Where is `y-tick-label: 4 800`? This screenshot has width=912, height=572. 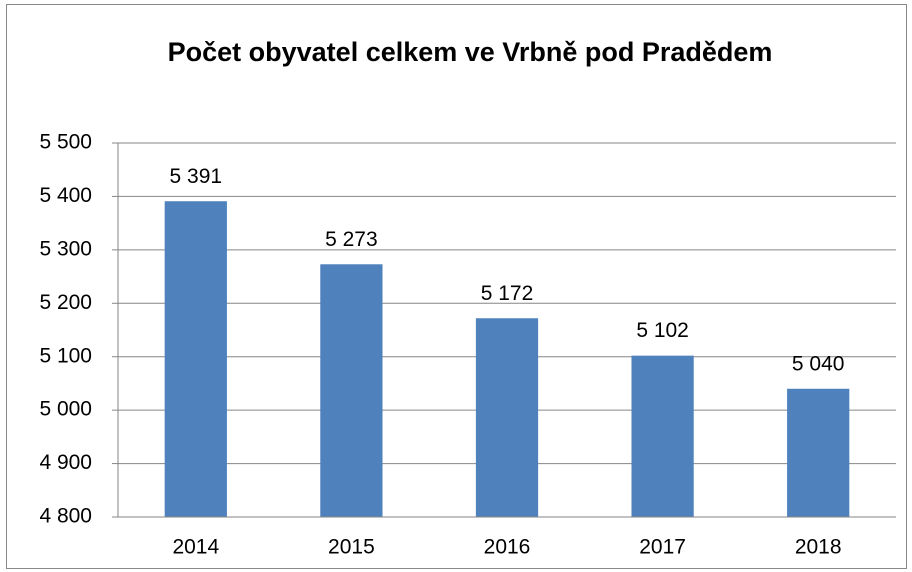
y-tick-label: 4 800 is located at coordinates (65, 516).